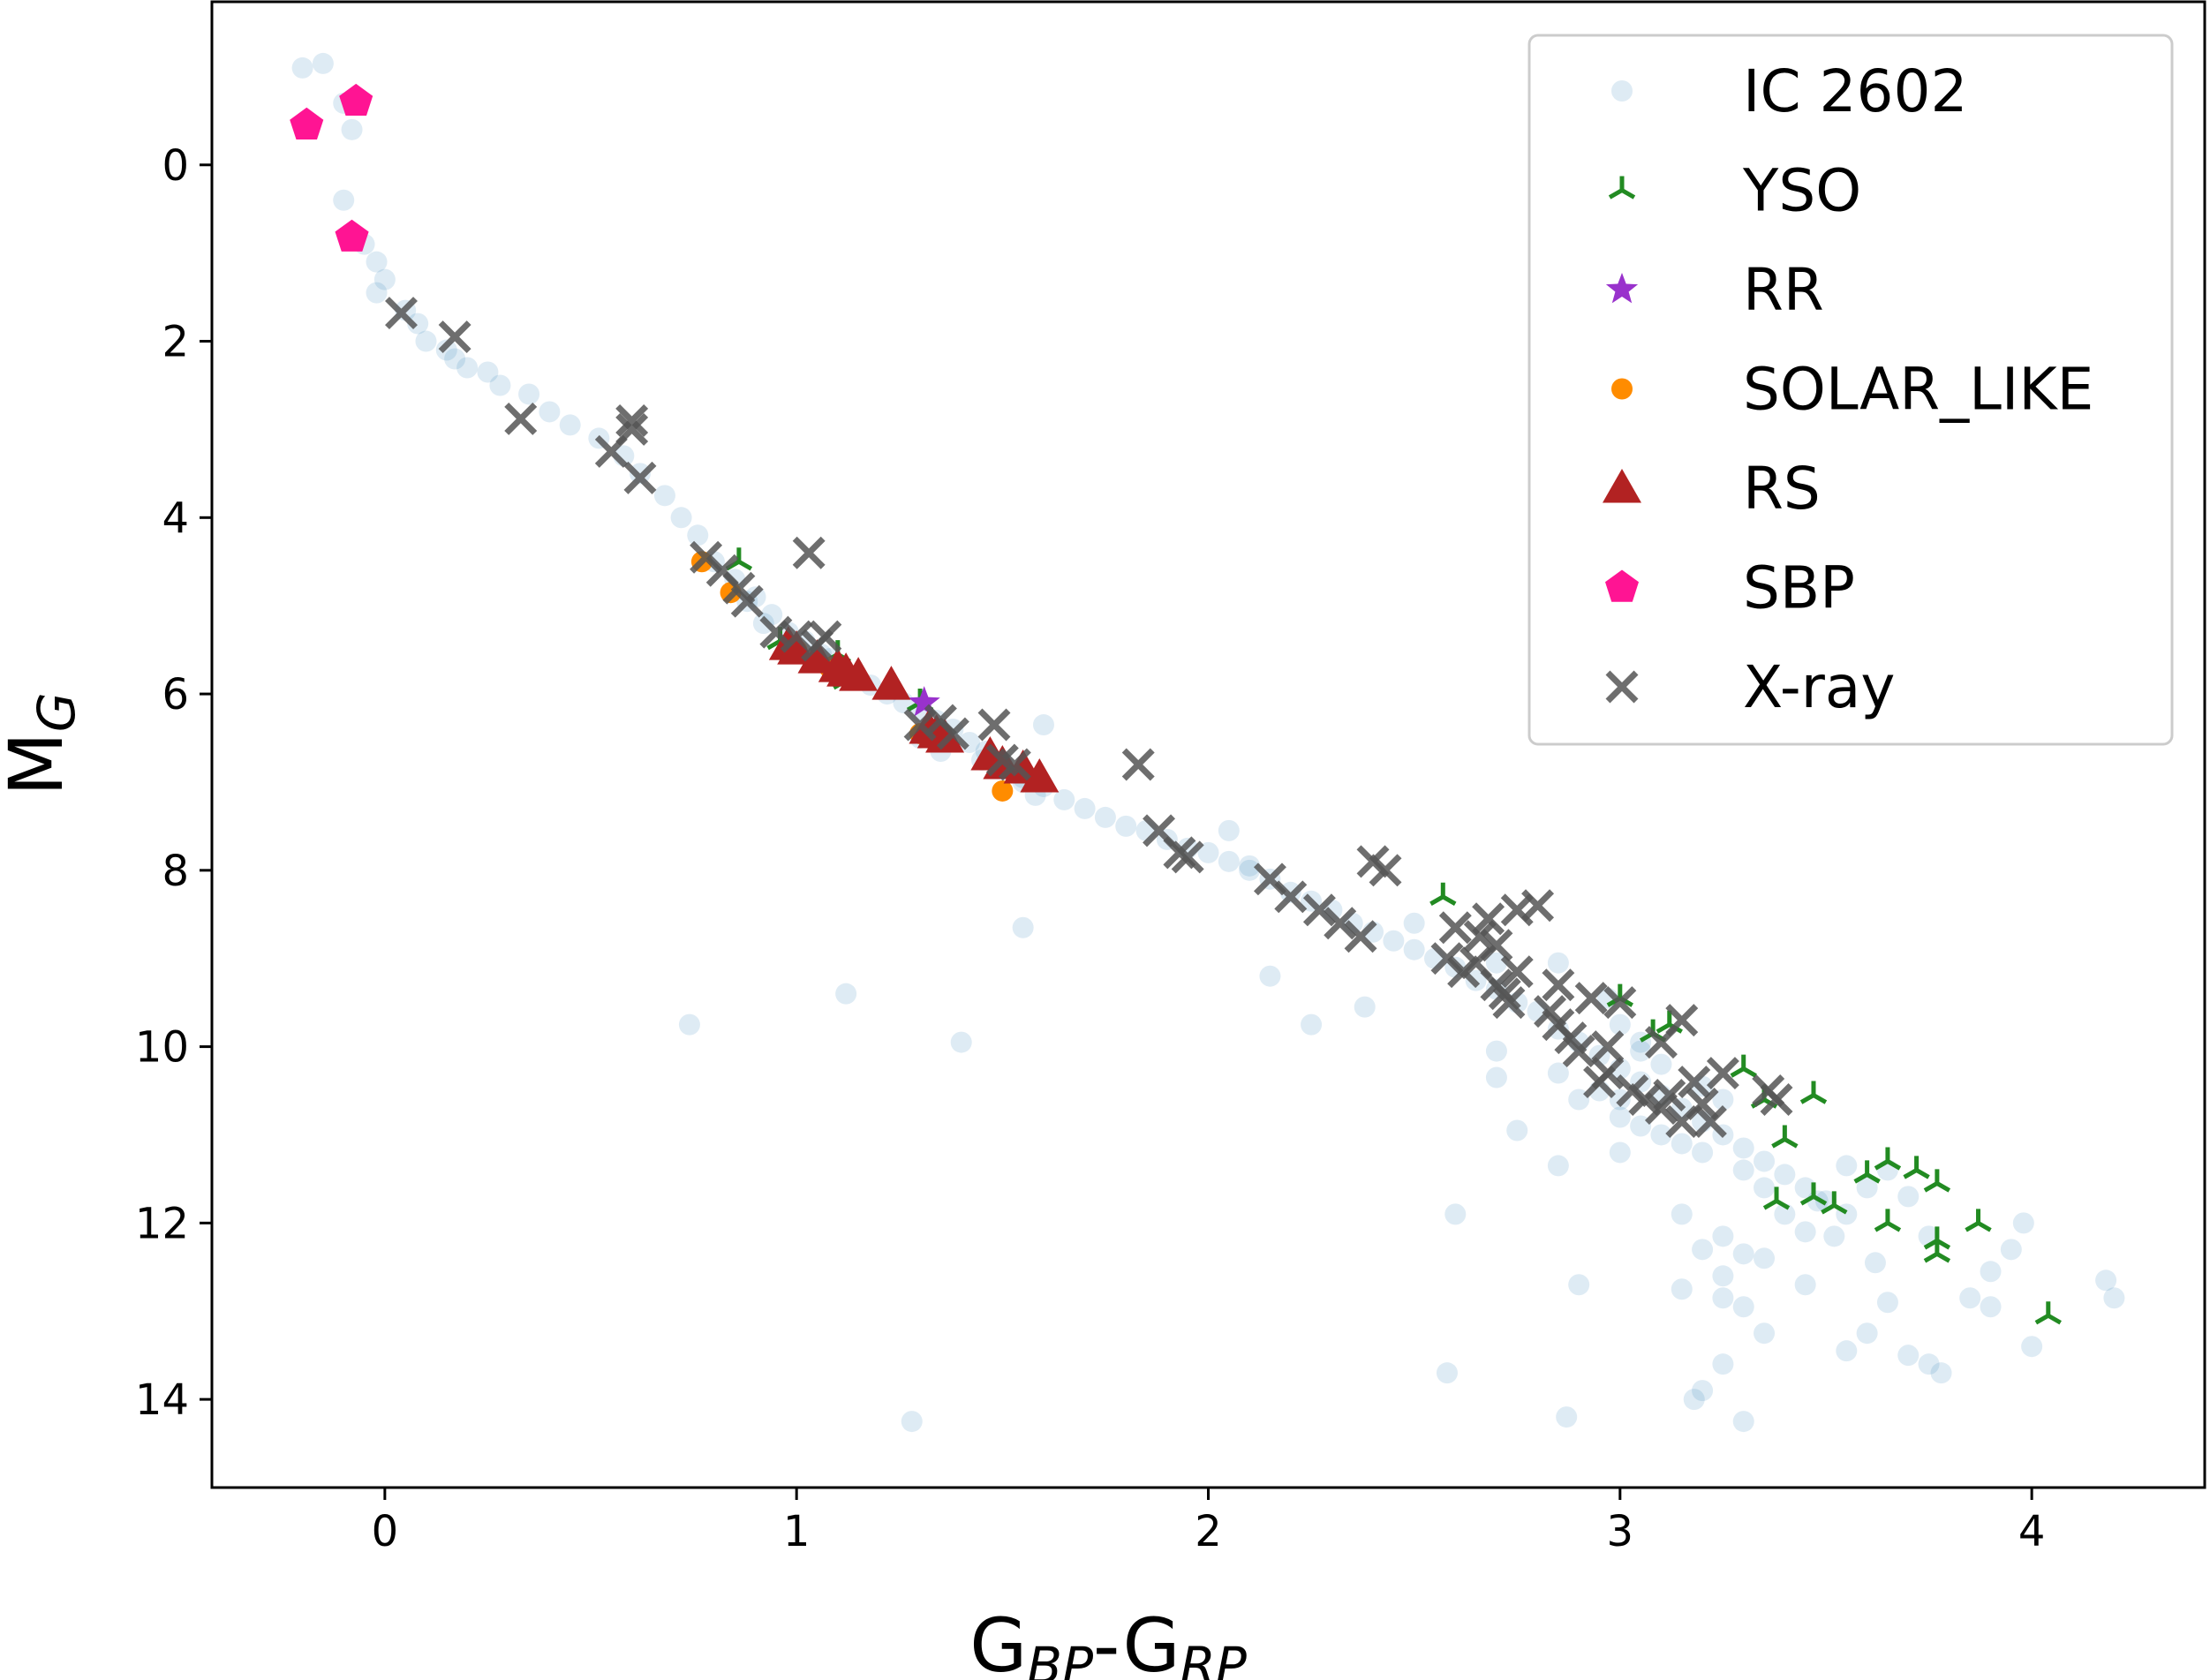  What do you see at coordinates (1819, 687) in the screenshot?
I see `legend-label: X-ray` at bounding box center [1819, 687].